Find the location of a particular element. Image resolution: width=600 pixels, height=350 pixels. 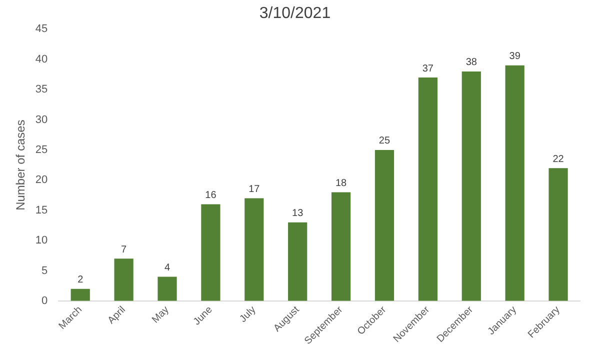

data-label: 37 is located at coordinates (428, 68).